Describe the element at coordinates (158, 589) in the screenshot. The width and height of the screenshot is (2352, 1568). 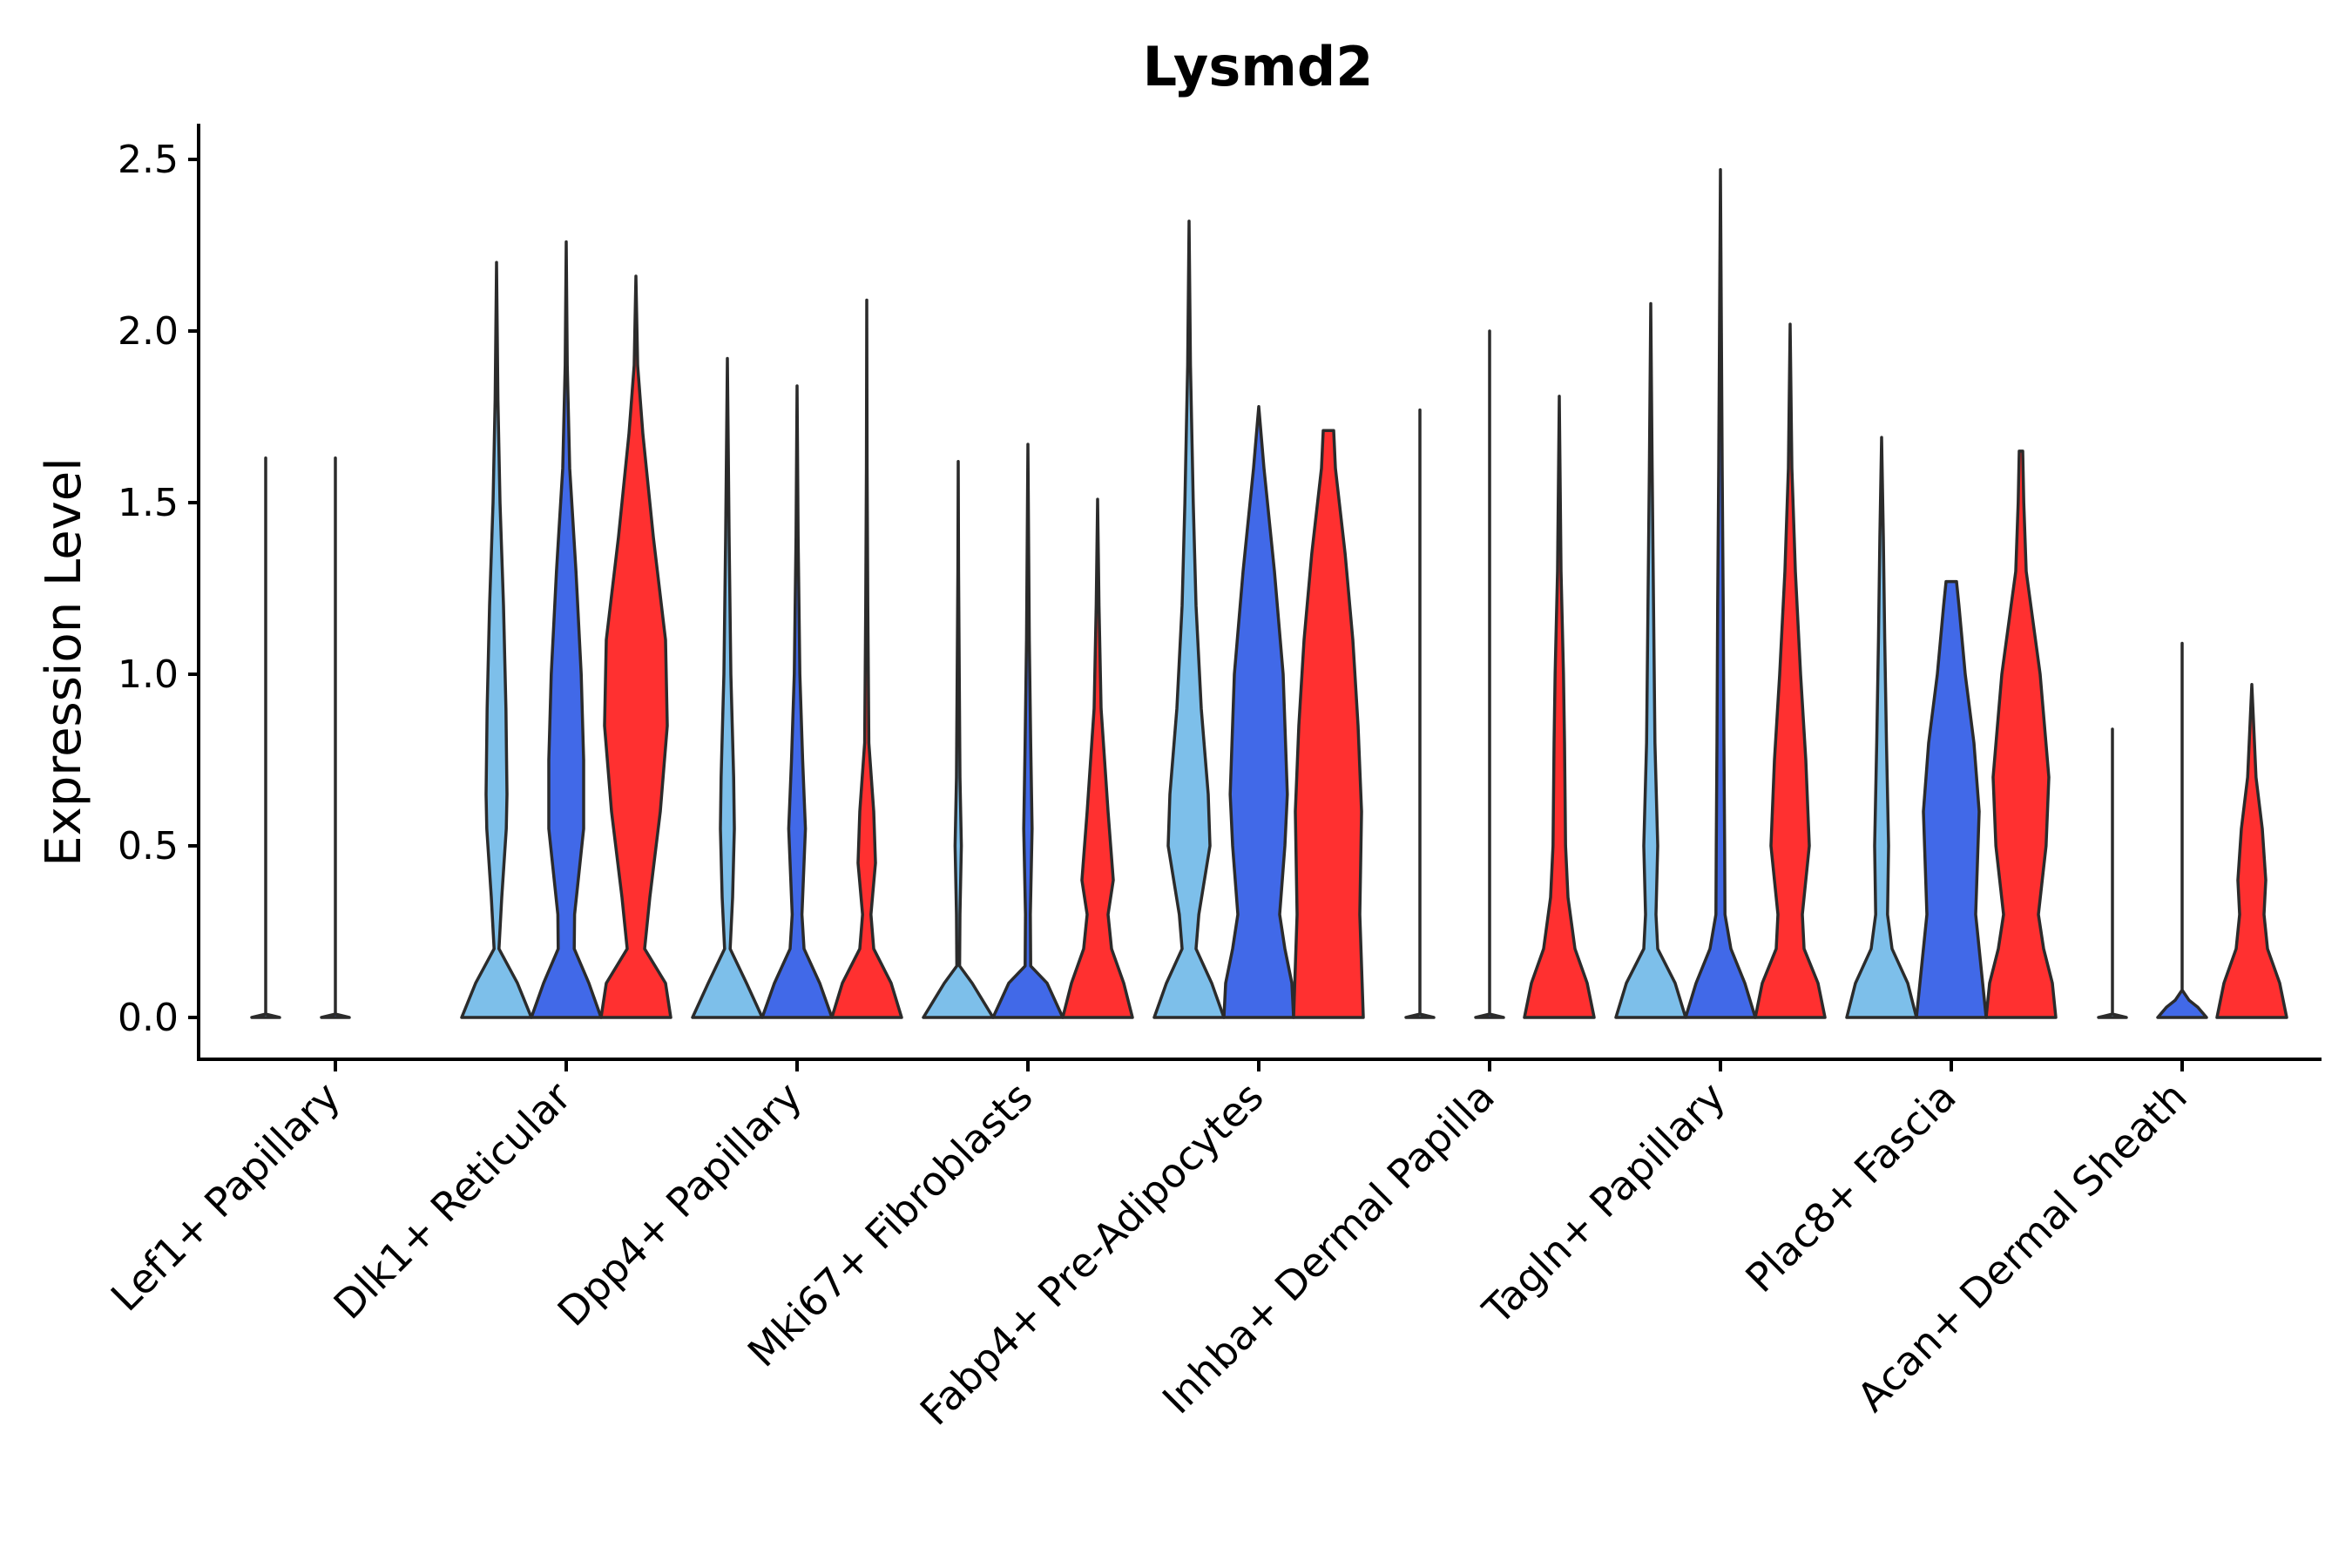
I see `y-axis-ticks: 0.0 0.5 1.0 1.5 2.0 2.5` at that location.